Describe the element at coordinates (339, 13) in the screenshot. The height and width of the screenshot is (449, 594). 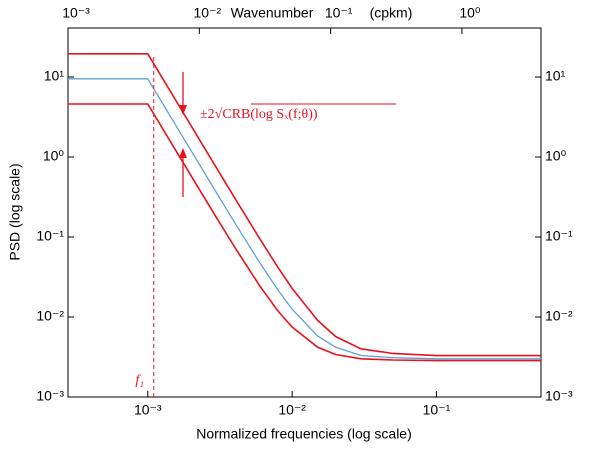
I see `x2-tick-label: 10⁻¹` at that location.